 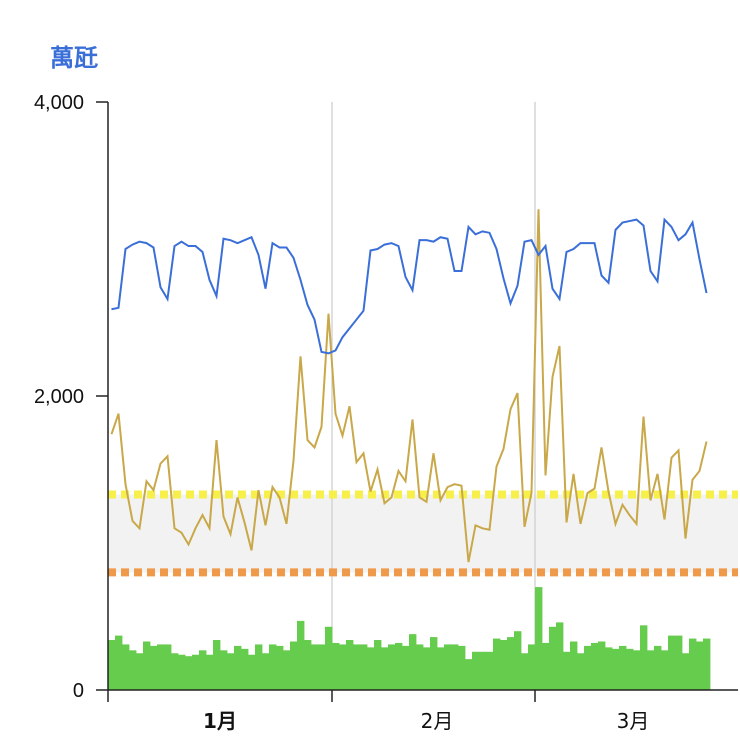 I want to click on y-axis-ticks: 4,000 2,000 0, so click(x=71, y=397).